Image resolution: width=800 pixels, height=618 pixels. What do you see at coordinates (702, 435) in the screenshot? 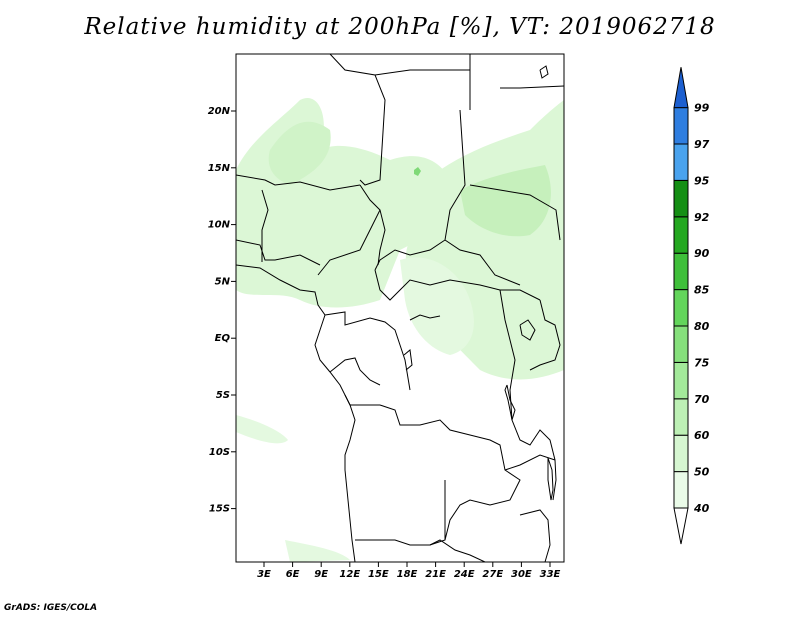
I see `colorbar-label: 60` at bounding box center [702, 435].